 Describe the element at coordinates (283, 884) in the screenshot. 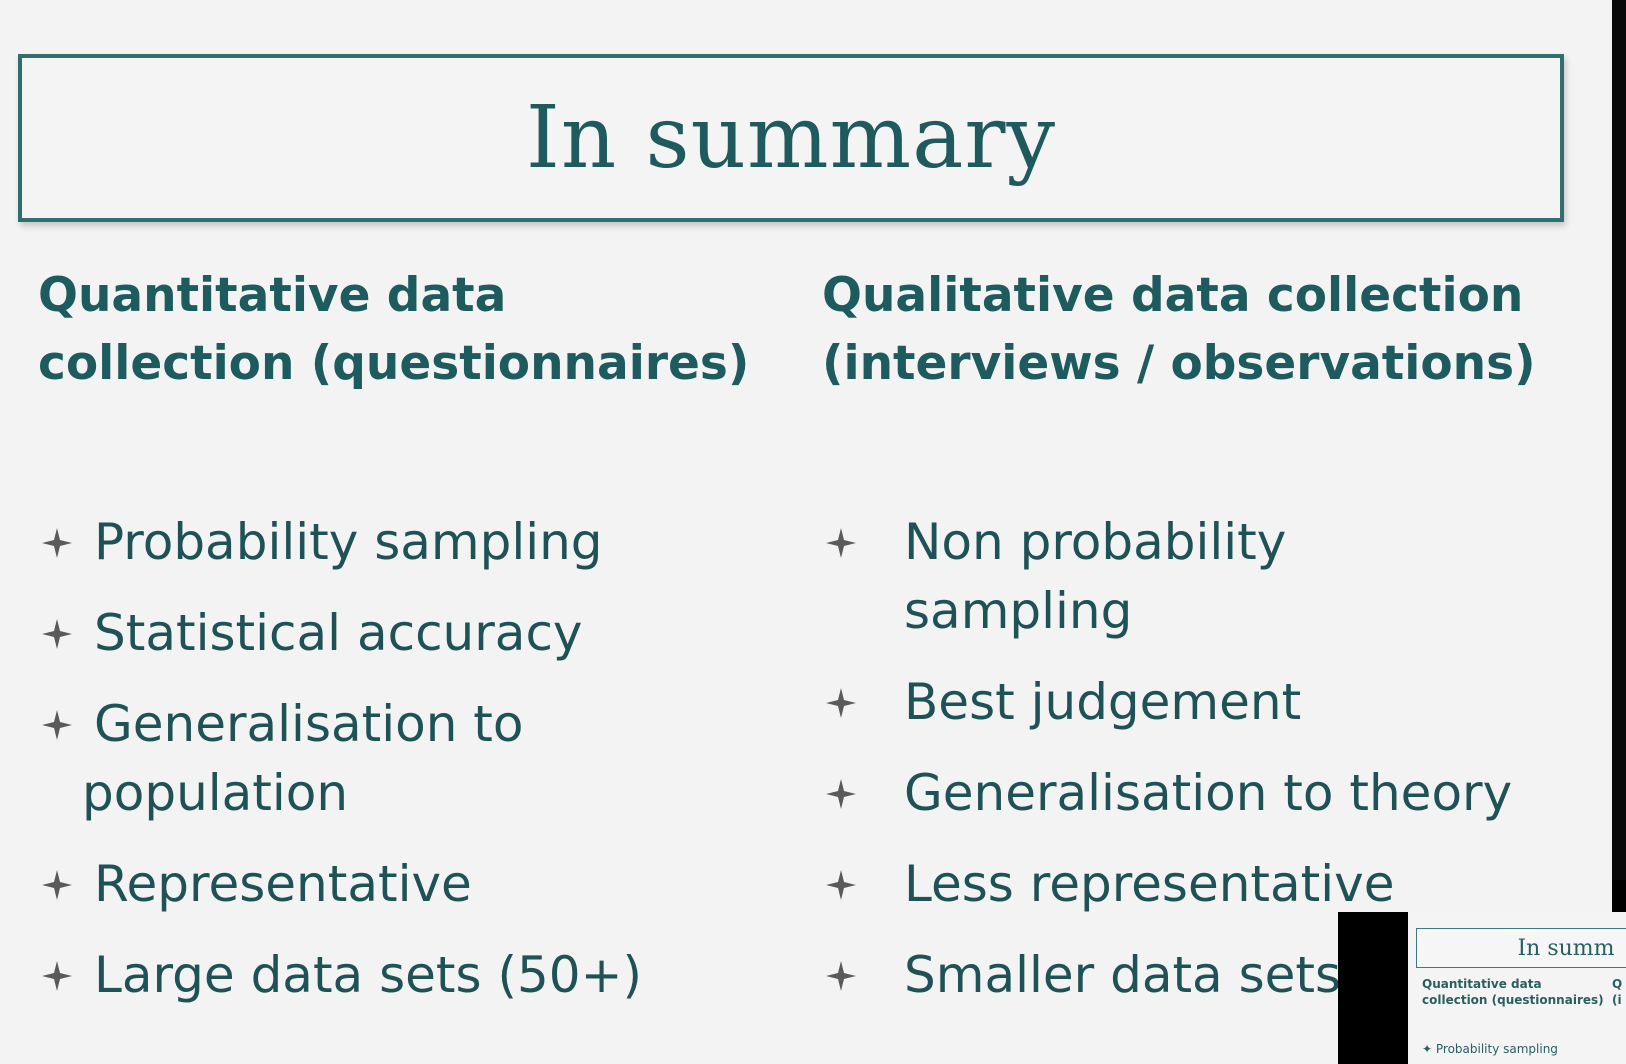

I see `bullet-text: Representative` at that location.